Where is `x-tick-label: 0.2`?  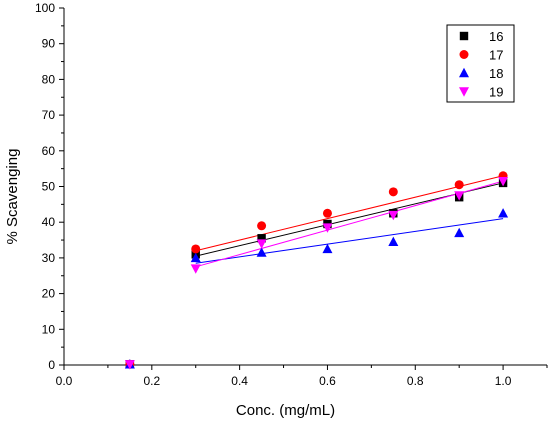
x-tick-label: 0.2 is located at coordinates (151, 381).